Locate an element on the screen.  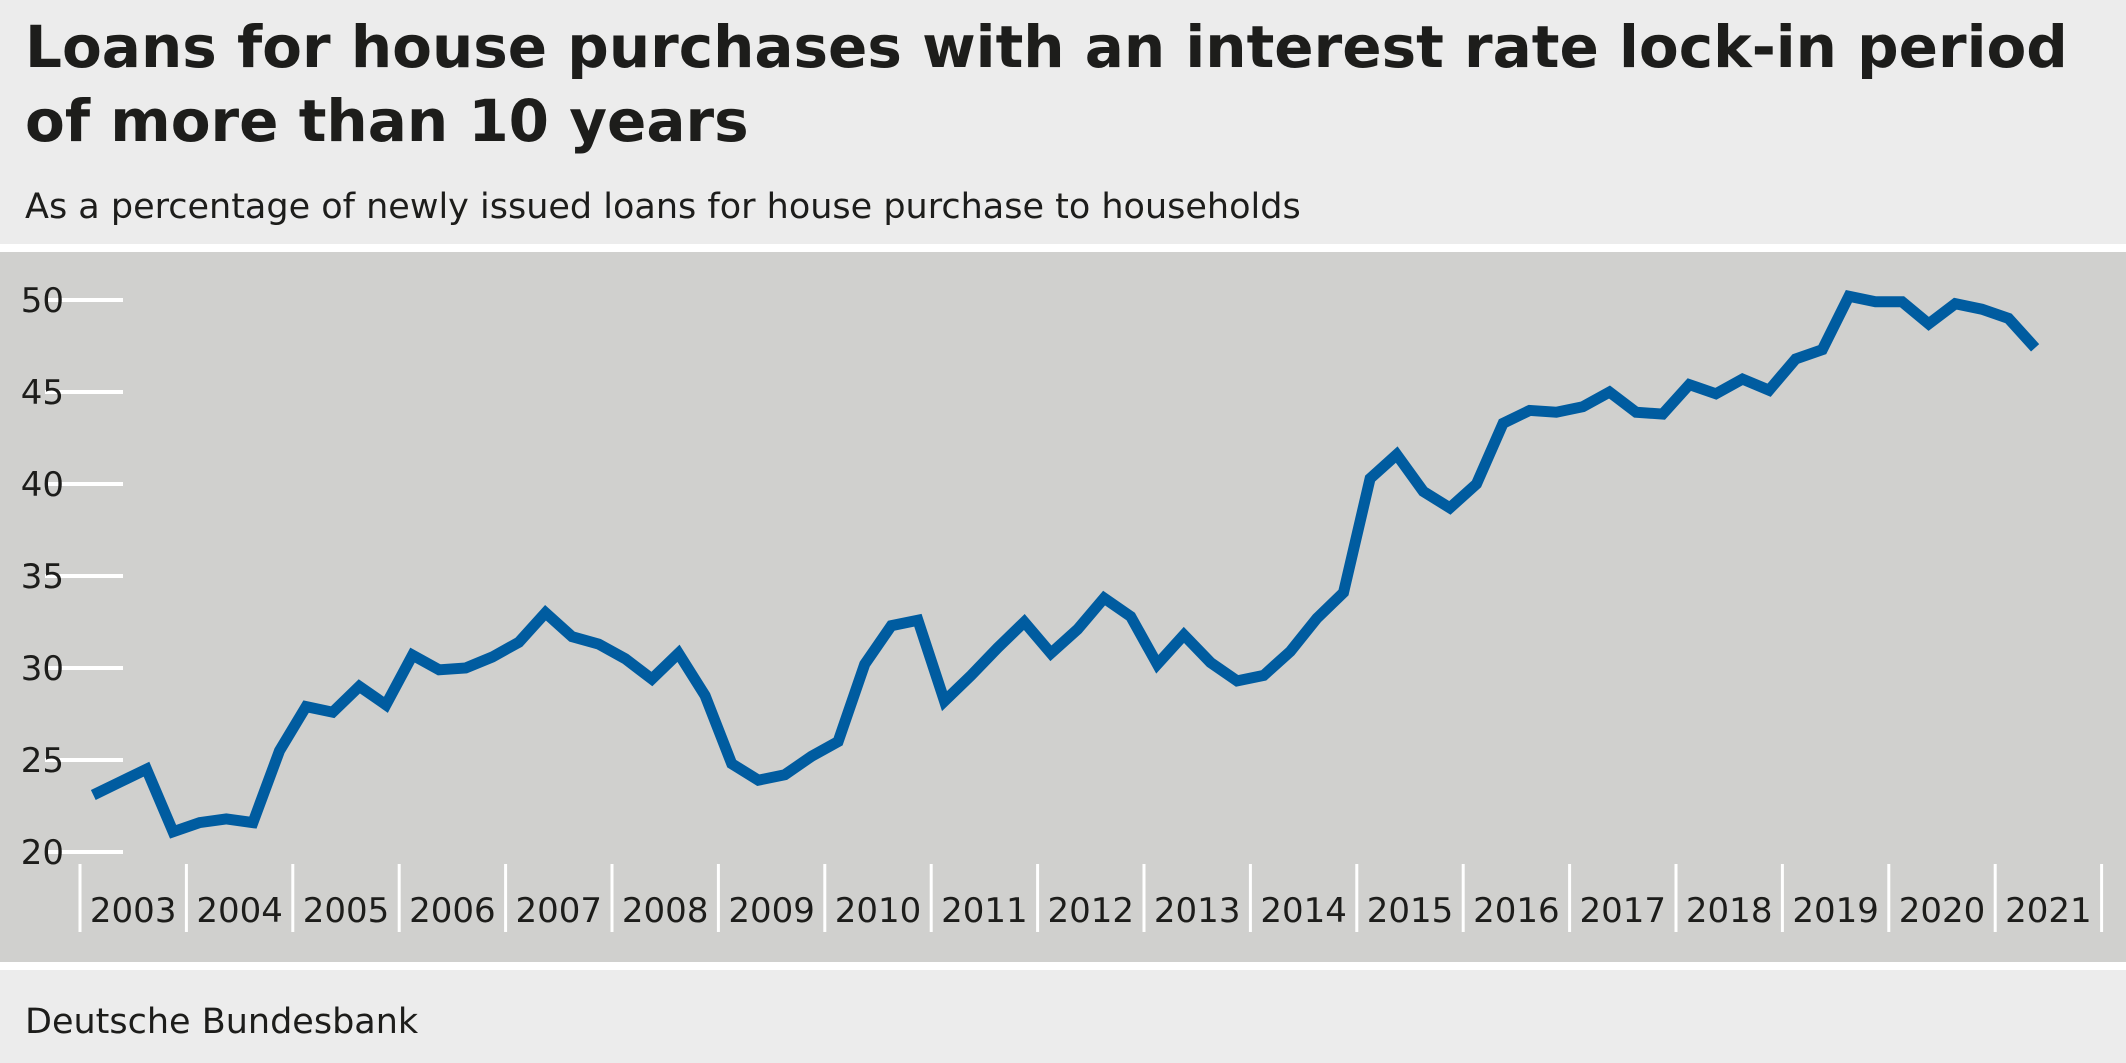
y-tick-label: 25 is located at coordinates (42, 761).